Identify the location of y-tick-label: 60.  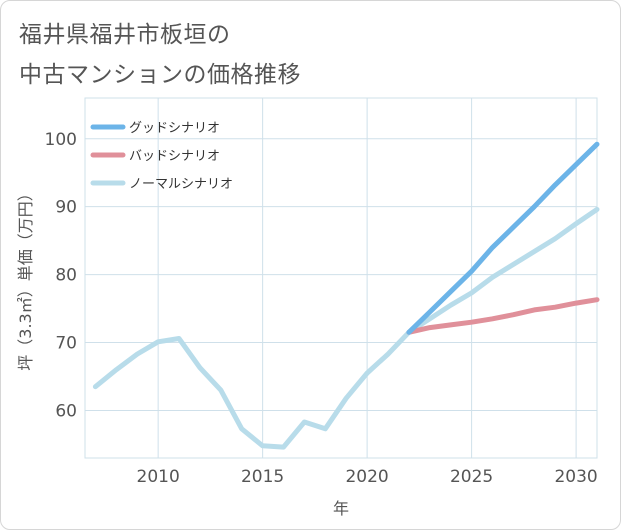
(66, 411).